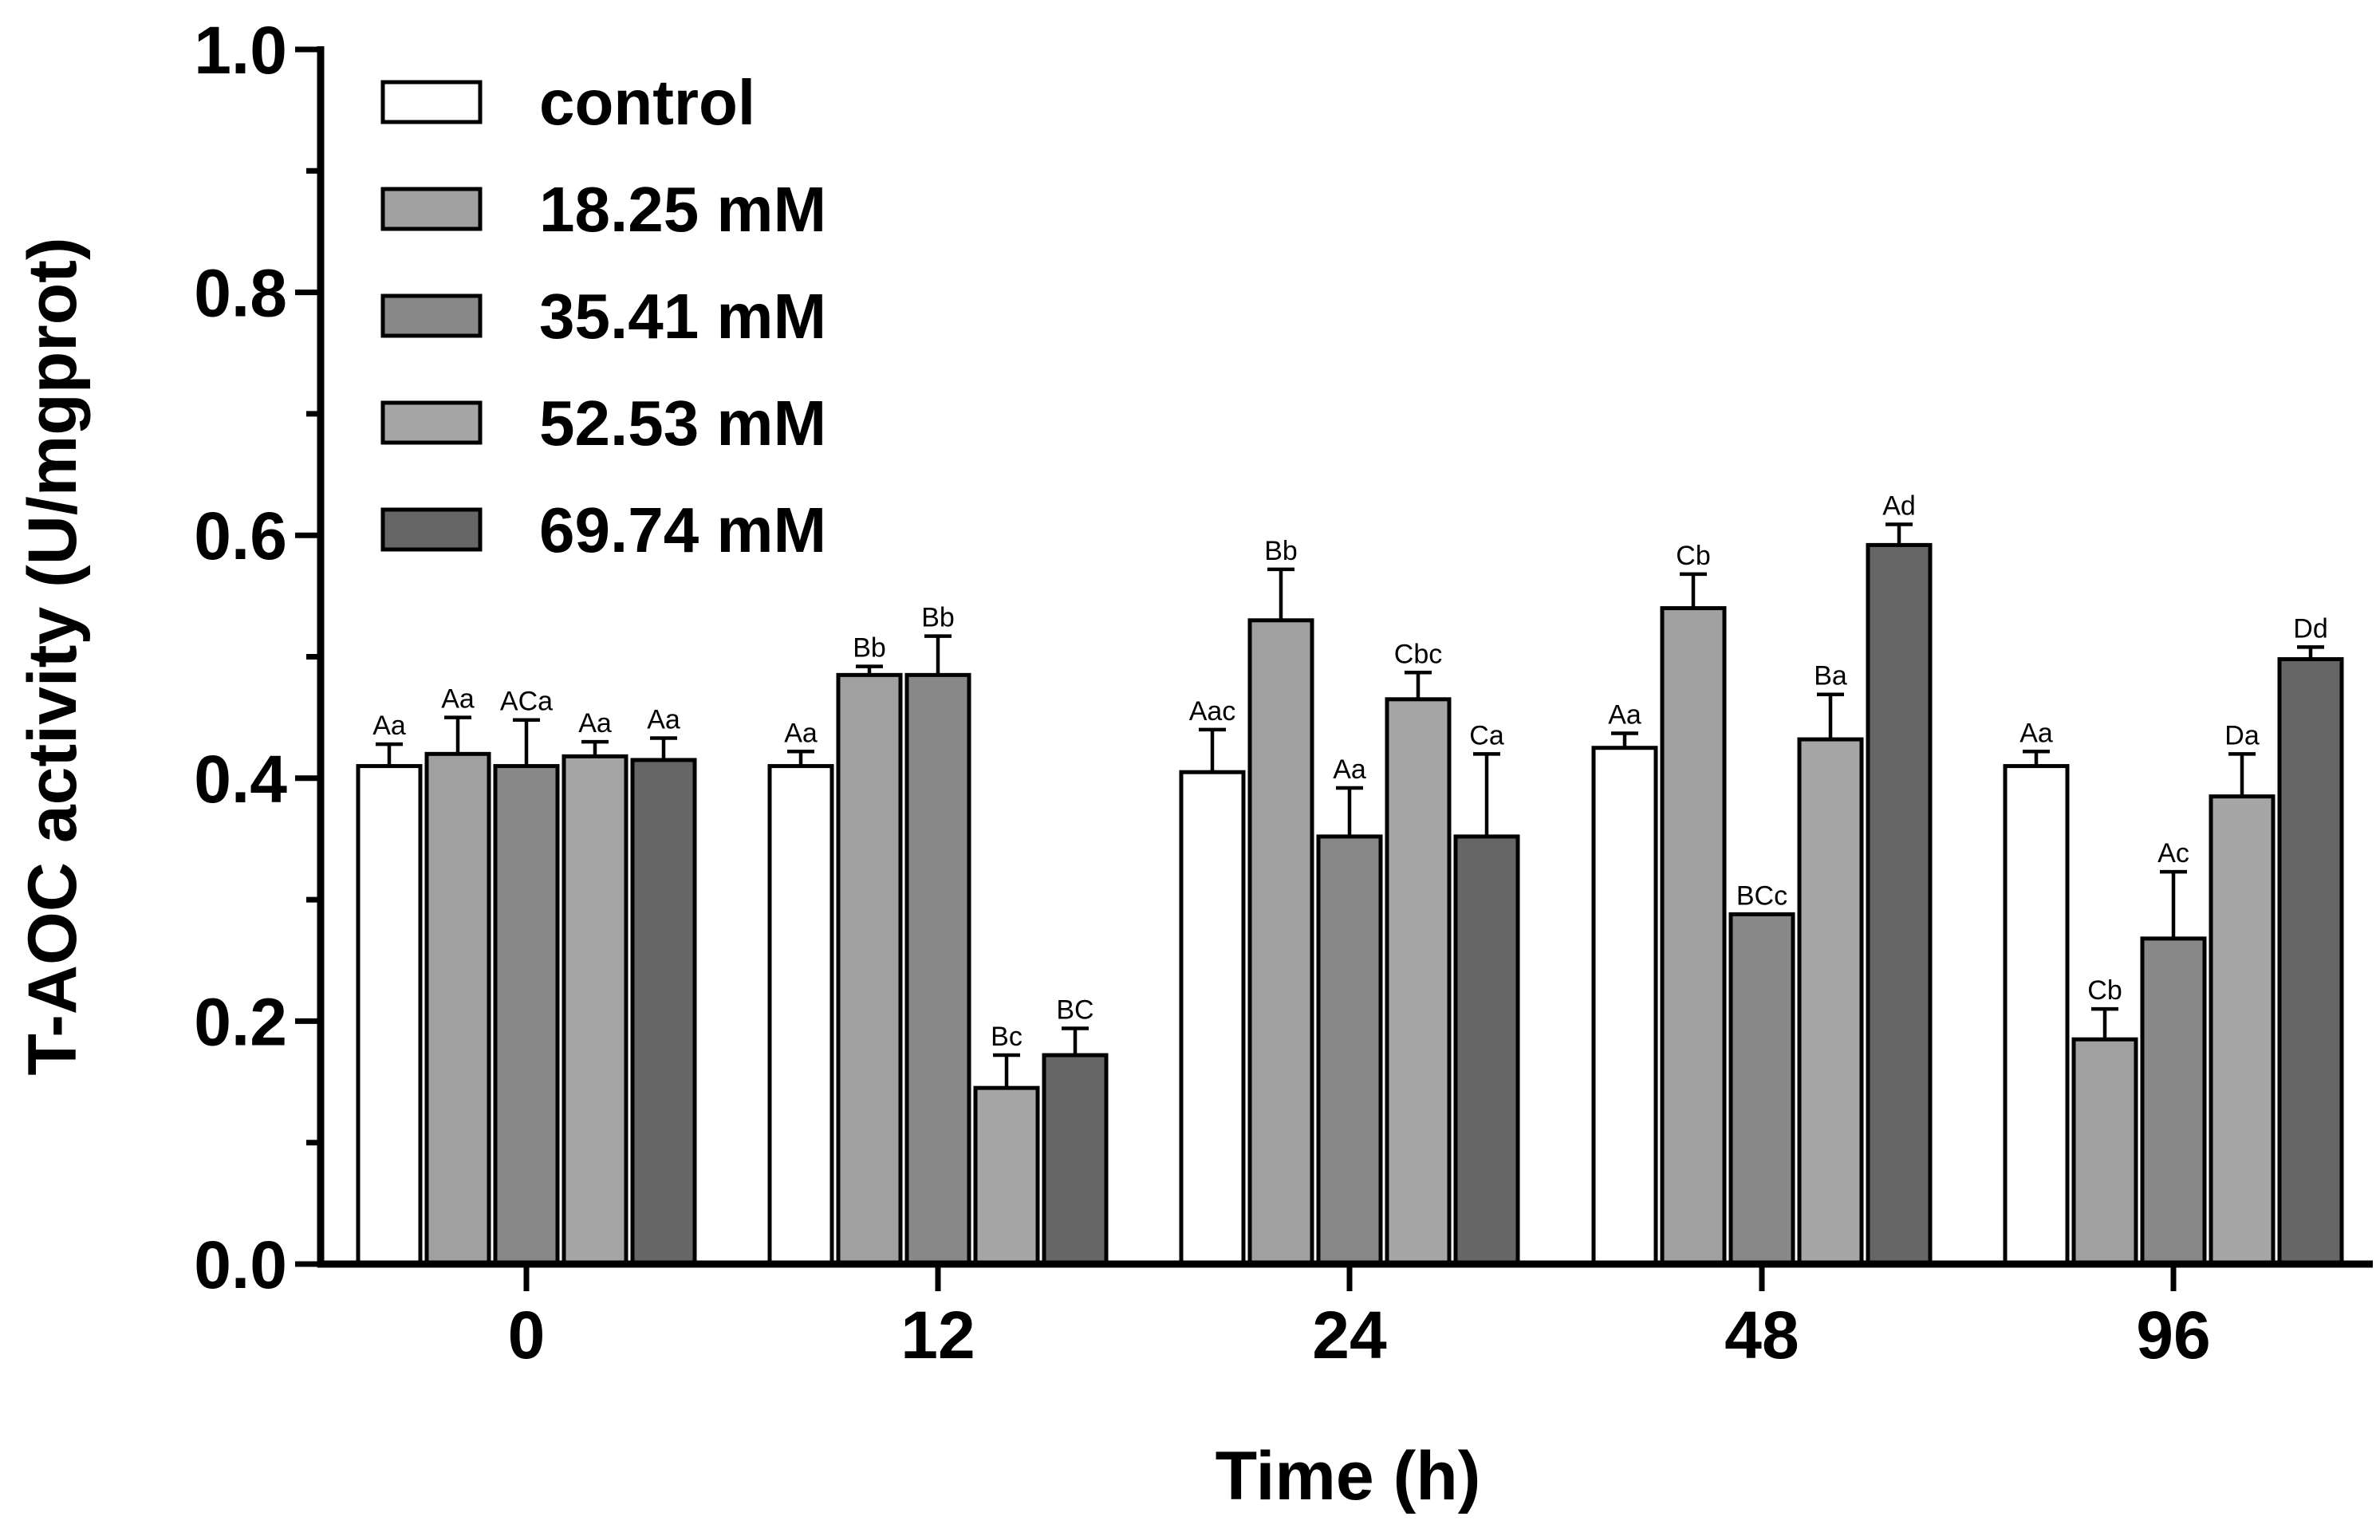 This screenshot has height=1540, width=2380. What do you see at coordinates (240, 1021) in the screenshot?
I see `y-tick-label: 0.2` at bounding box center [240, 1021].